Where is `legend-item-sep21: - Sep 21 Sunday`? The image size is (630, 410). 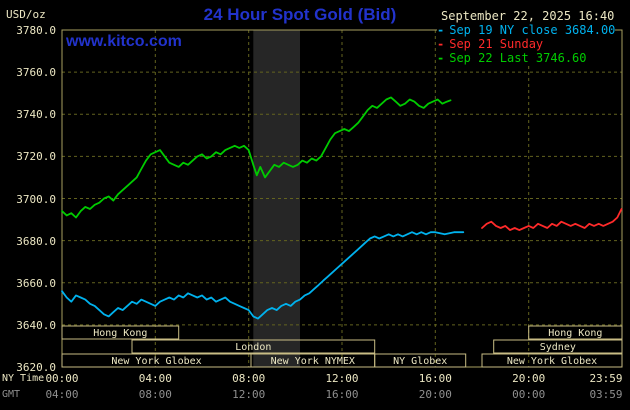 legend-item-sep21: - Sep 21 Sunday is located at coordinates (526, 44).